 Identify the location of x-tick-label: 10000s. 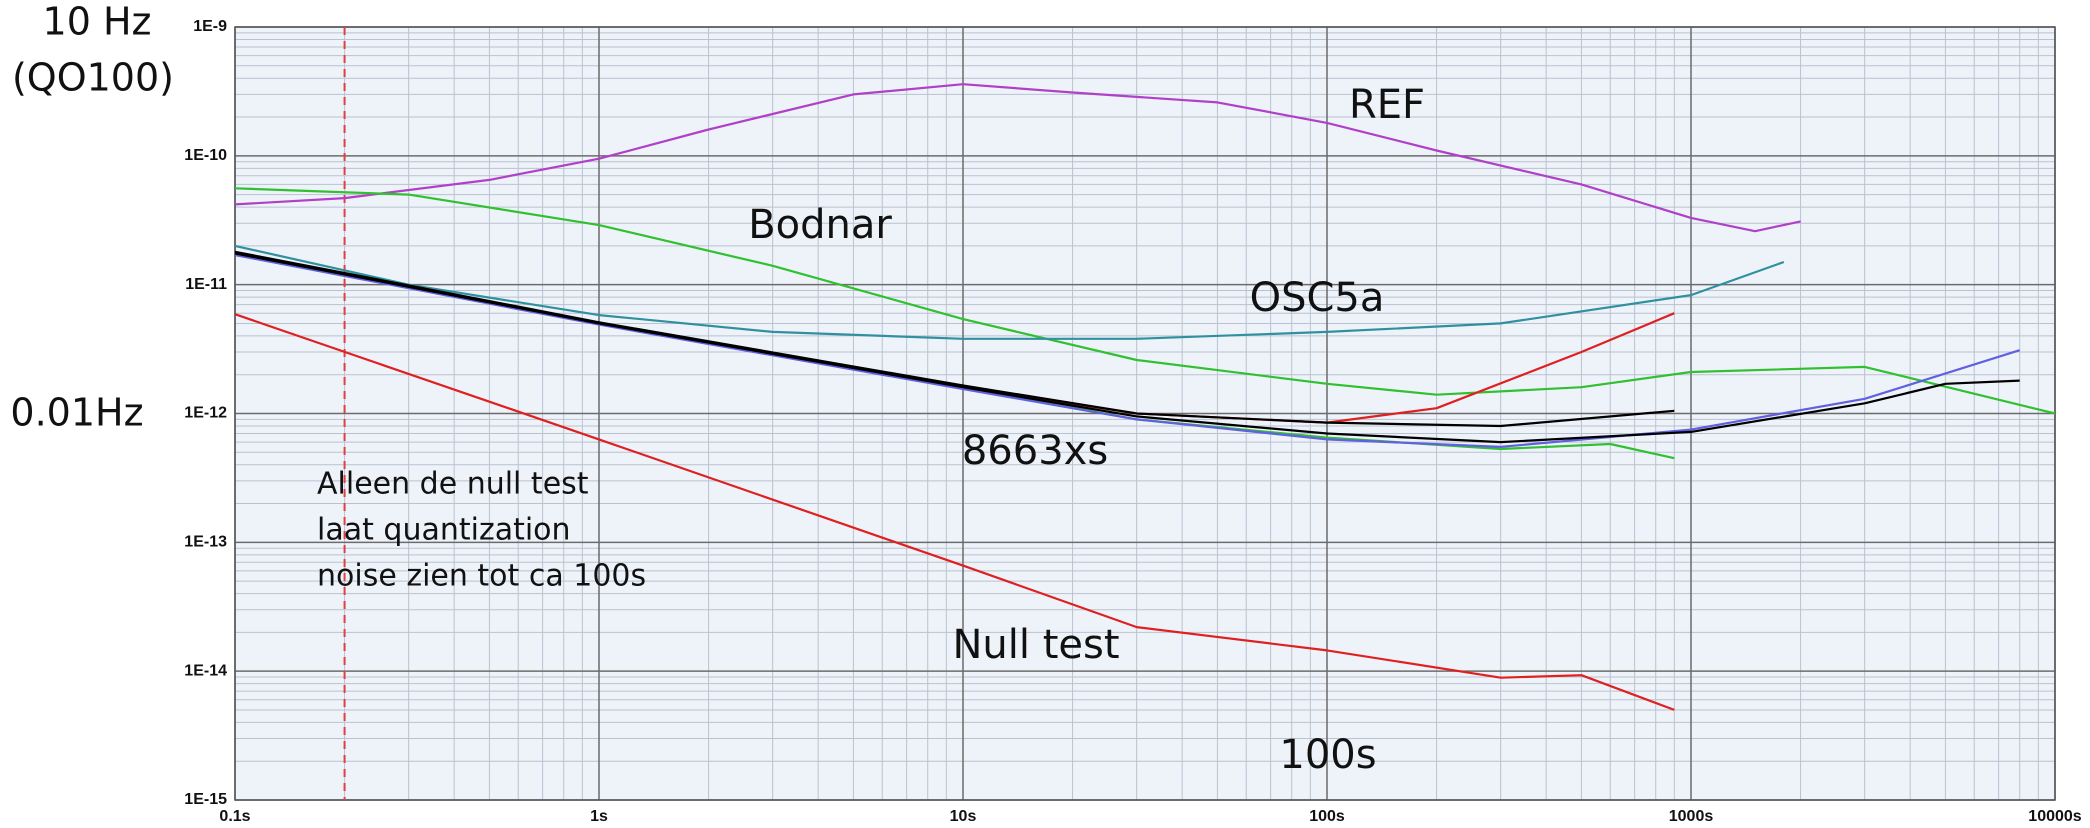
(2054, 816).